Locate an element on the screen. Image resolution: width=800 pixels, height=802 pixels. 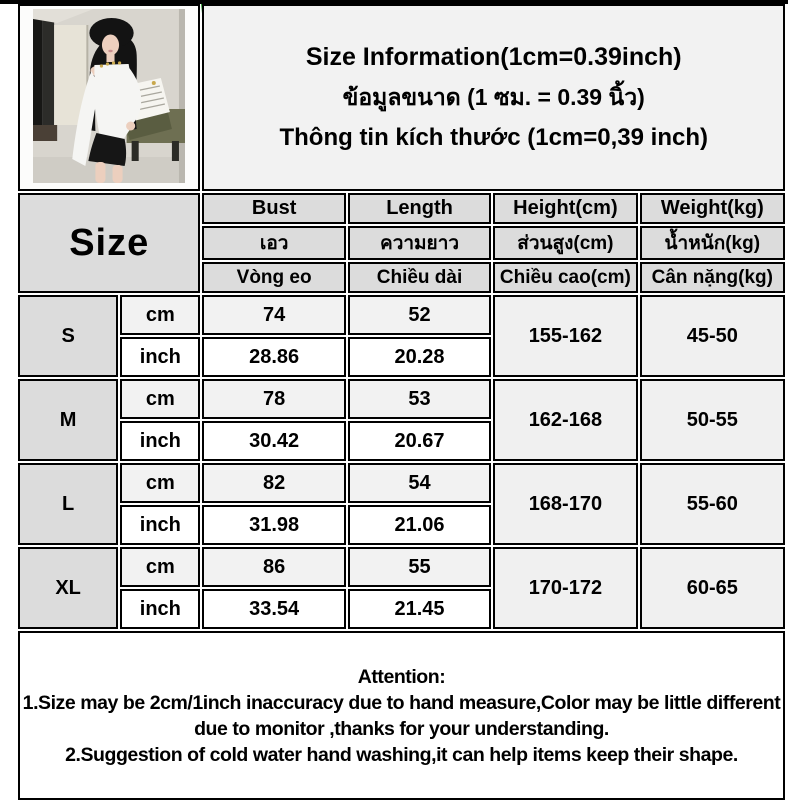
product-photo is located at coordinates (109, 96).